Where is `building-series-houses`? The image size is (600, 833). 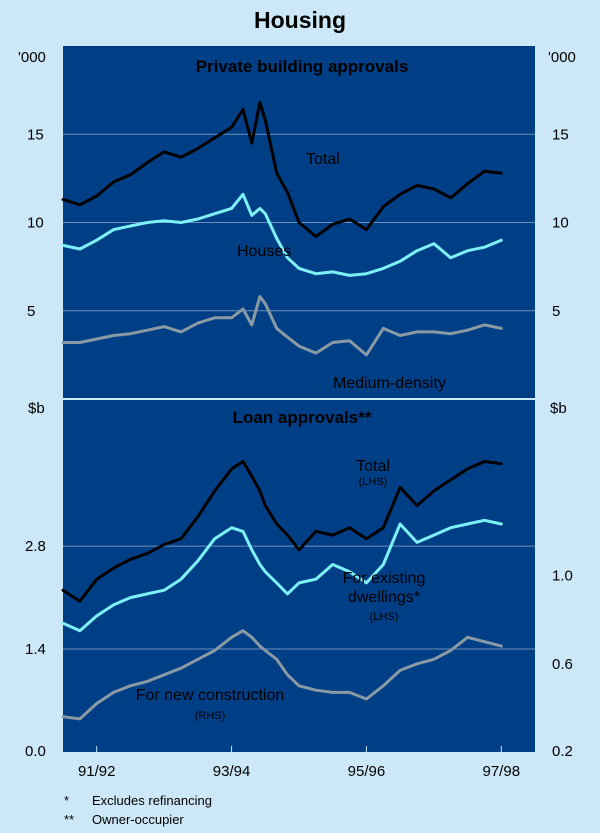 building-series-houses is located at coordinates (282, 234).